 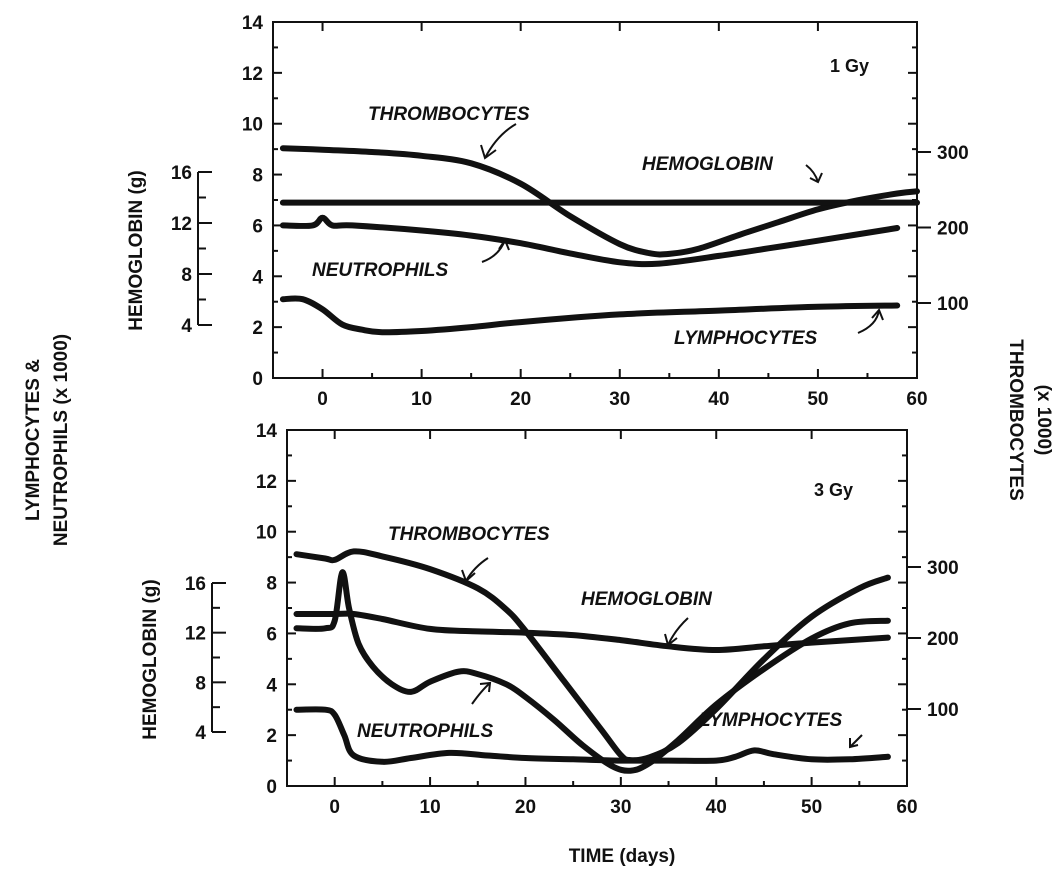 What do you see at coordinates (868, 321) in the screenshot?
I see `series-arrow-lymphocytes` at bounding box center [868, 321].